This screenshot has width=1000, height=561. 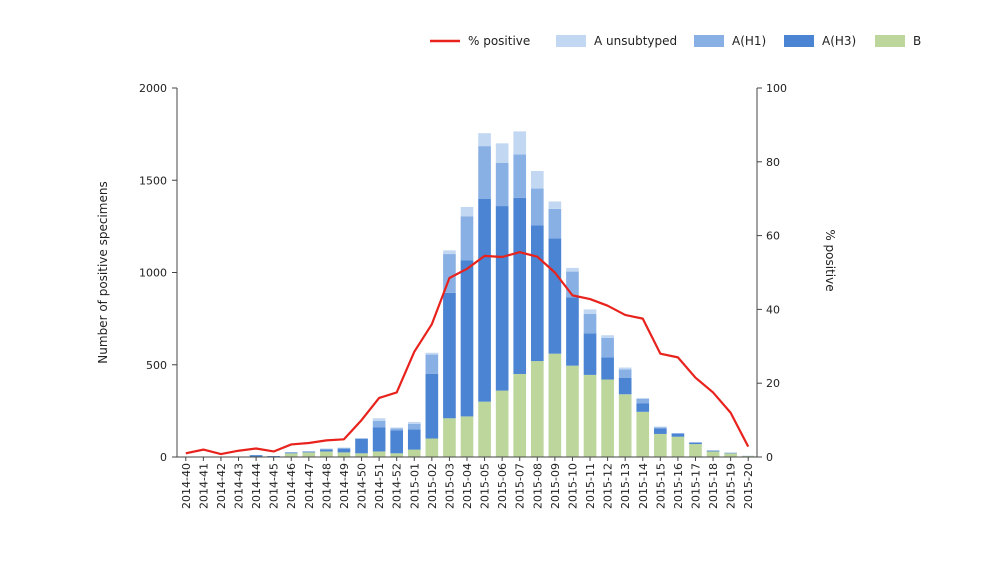 I want to click on x-tick-label-2014-42: 2014-42, so click(x=221, y=486).